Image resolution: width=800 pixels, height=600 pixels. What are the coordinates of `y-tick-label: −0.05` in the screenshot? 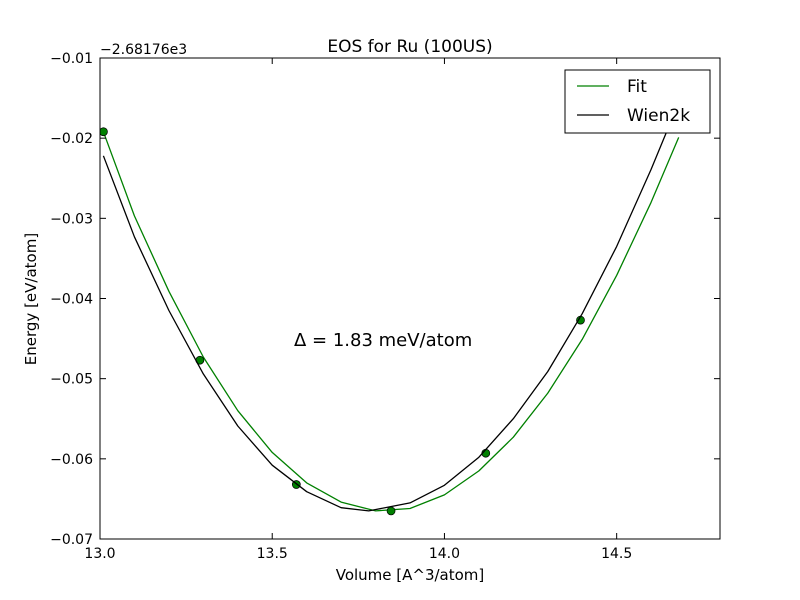 It's located at (71, 380).